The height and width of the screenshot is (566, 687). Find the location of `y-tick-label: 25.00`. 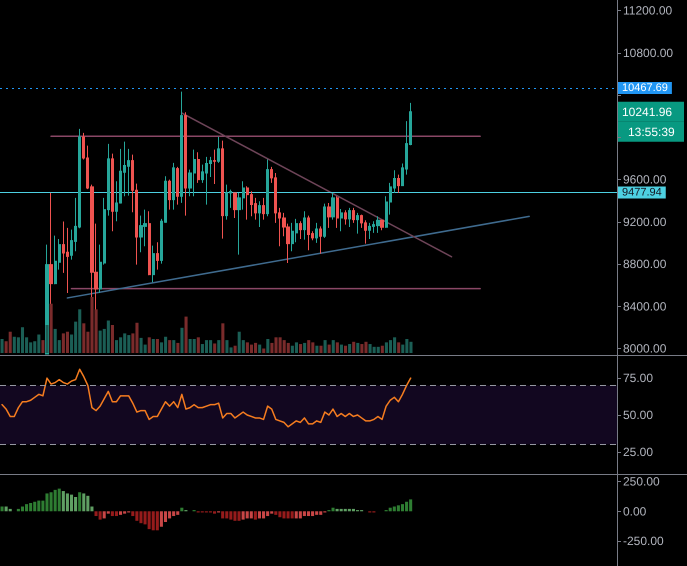

y-tick-label: 25.00 is located at coordinates (638, 451).